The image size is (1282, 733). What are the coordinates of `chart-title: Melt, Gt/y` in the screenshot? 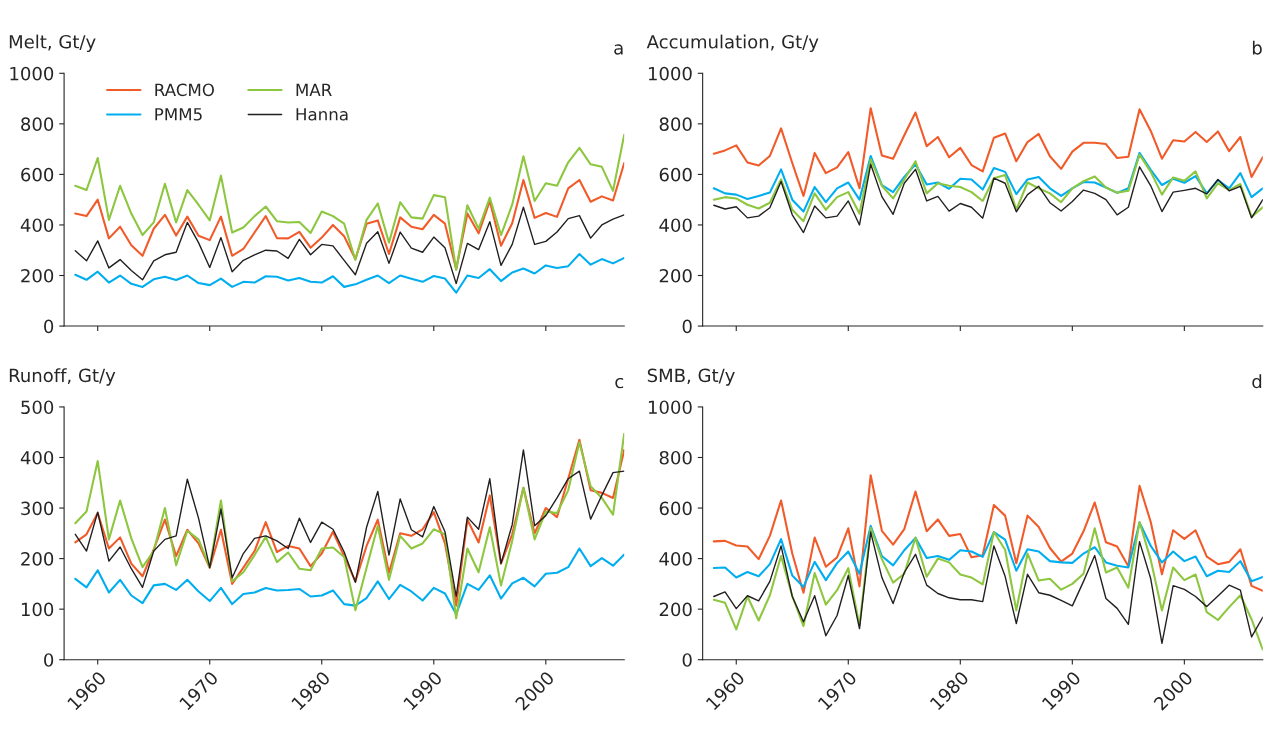 It's located at (52, 43).